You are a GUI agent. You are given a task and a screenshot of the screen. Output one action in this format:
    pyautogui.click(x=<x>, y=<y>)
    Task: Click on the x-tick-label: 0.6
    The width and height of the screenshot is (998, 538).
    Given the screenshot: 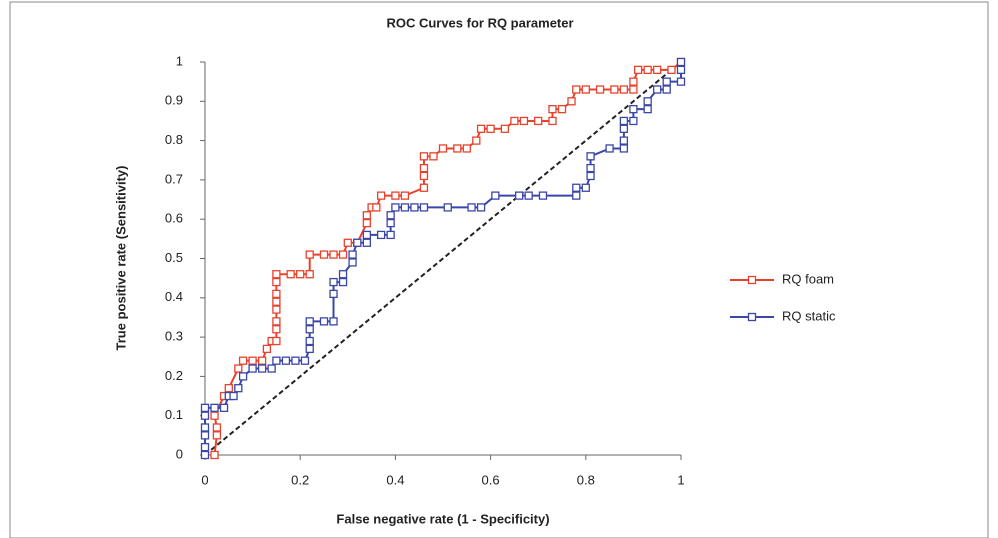 What is the action you would take?
    pyautogui.click(x=491, y=479)
    